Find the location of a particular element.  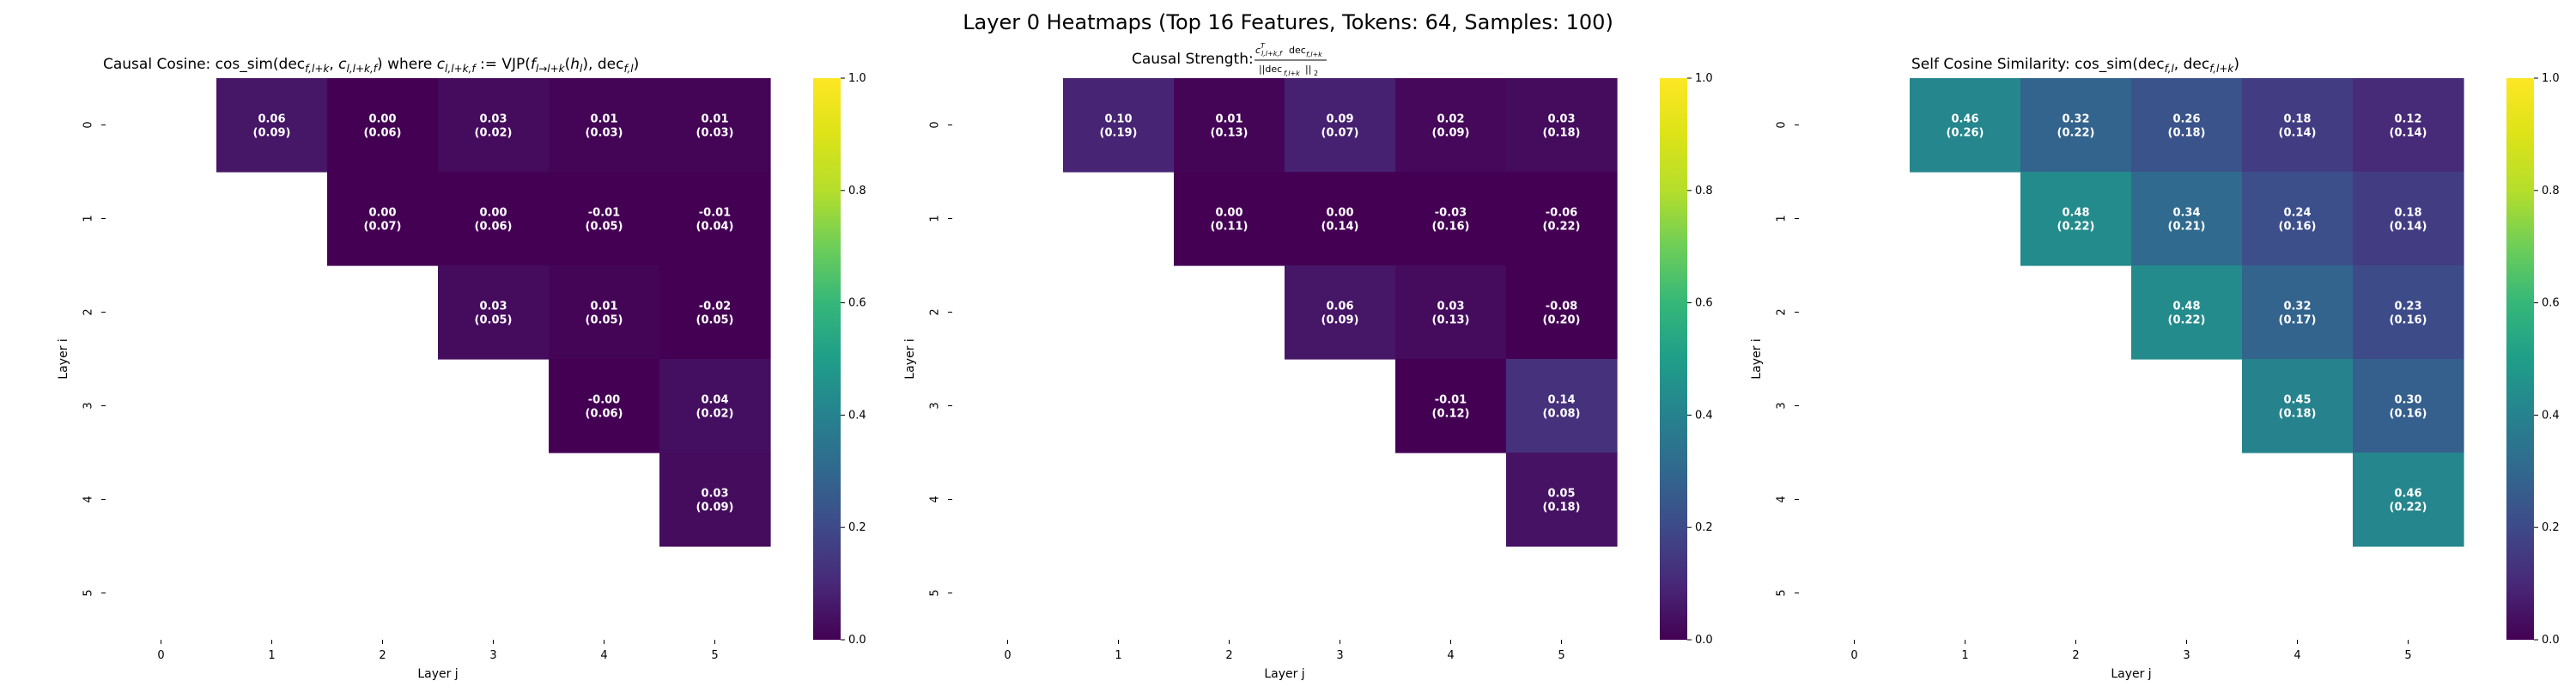

cell-value-label: 0.14 is located at coordinates (1561, 400).